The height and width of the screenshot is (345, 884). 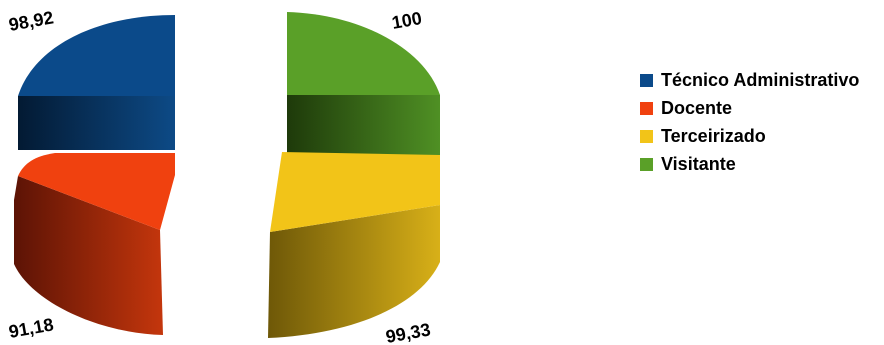 I want to click on slice-terceirizado-side, so click(x=354, y=271).